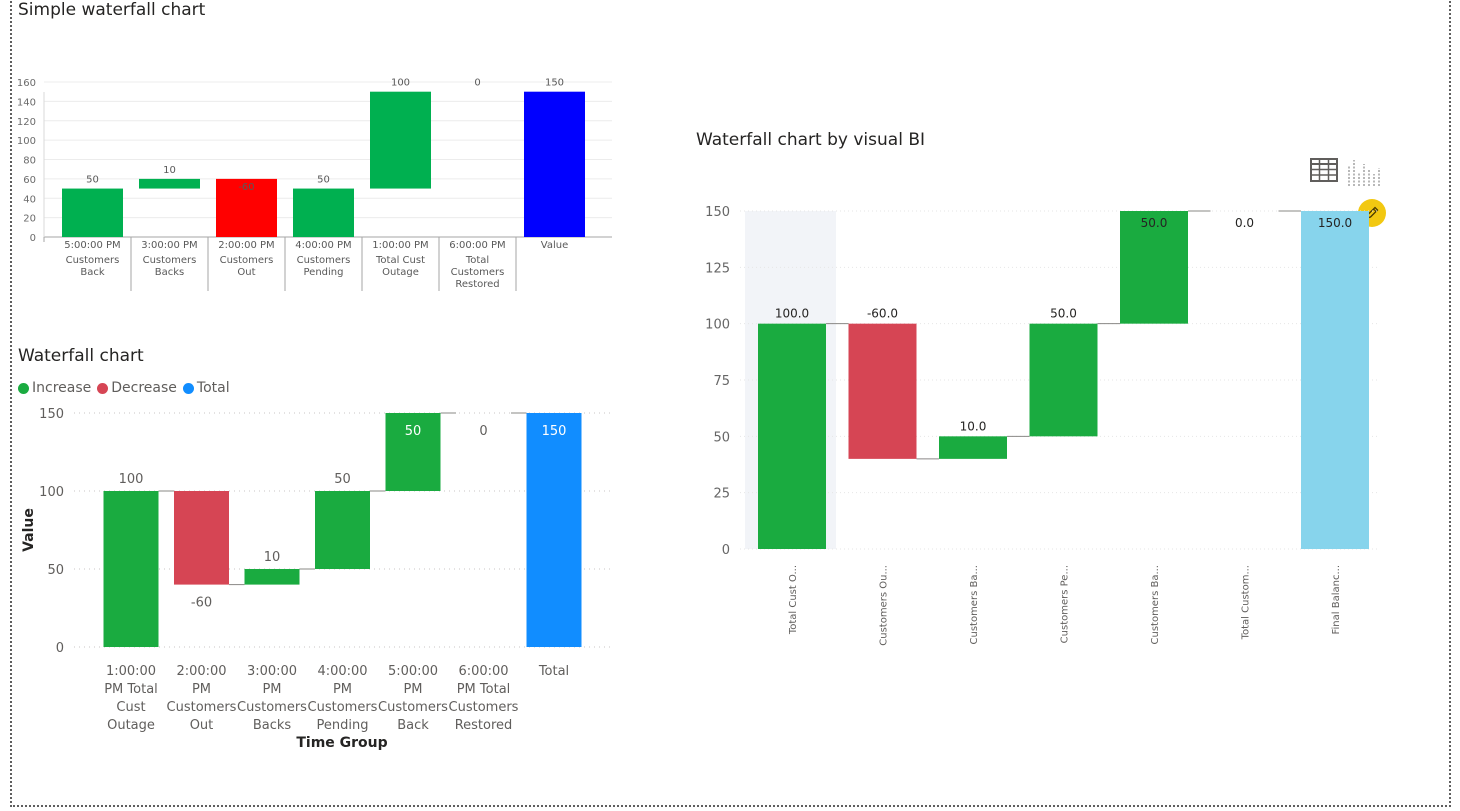  Describe the element at coordinates (23, 388) in the screenshot. I see `legend-dot-increase` at that location.